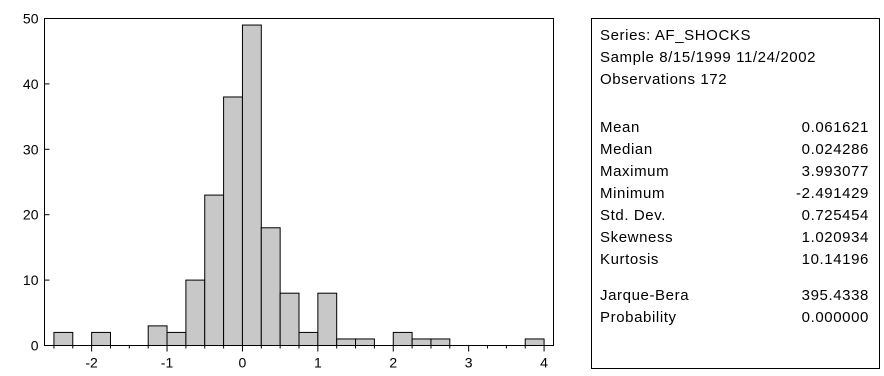 The height and width of the screenshot is (376, 884). I want to click on x-tick-label: -2, so click(91, 363).